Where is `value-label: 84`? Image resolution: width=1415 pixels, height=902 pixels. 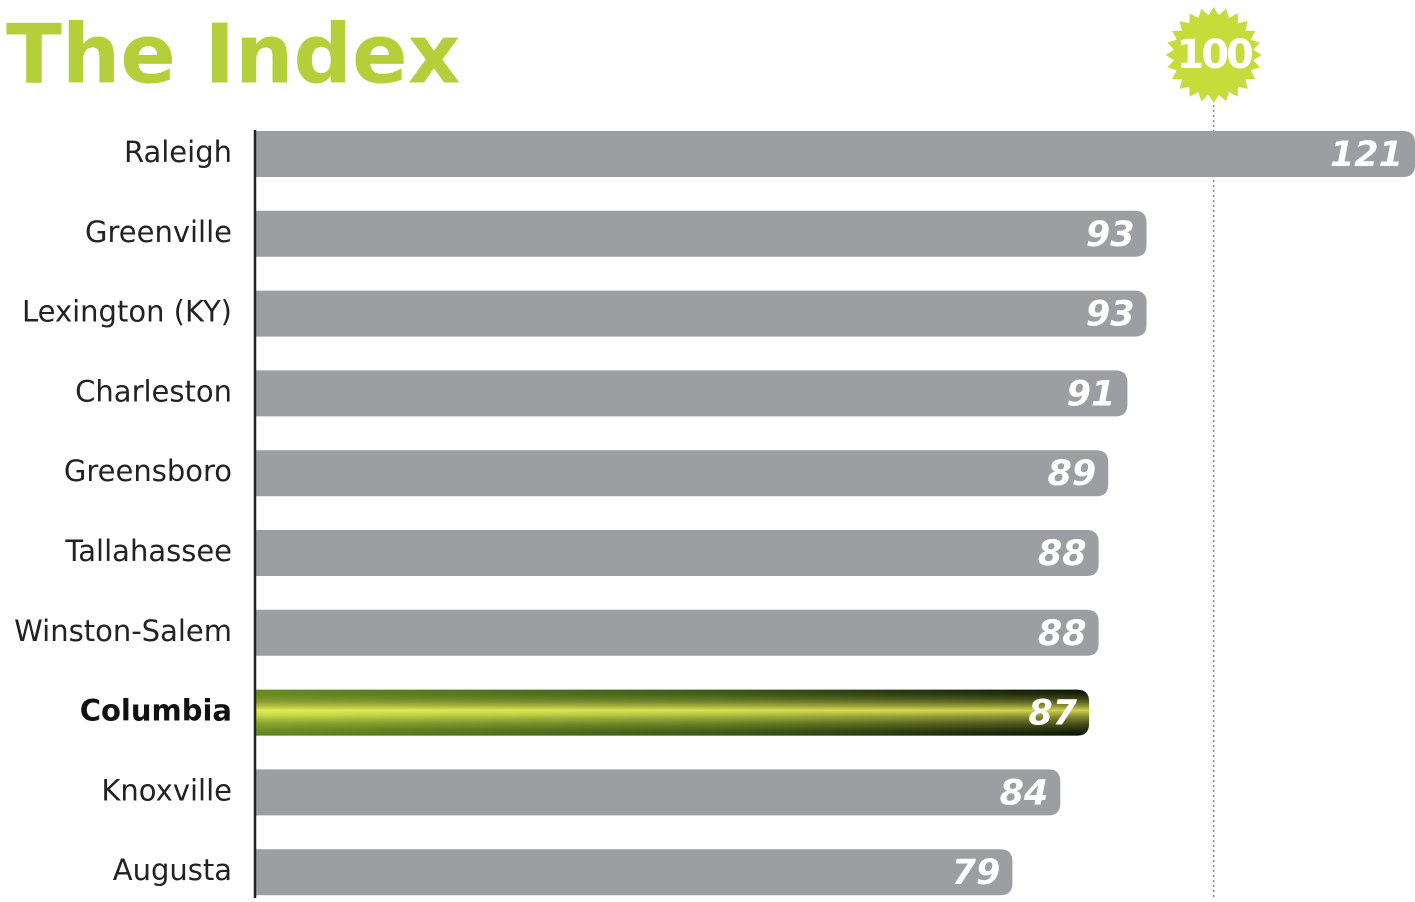
value-label: 84 is located at coordinates (1024, 793).